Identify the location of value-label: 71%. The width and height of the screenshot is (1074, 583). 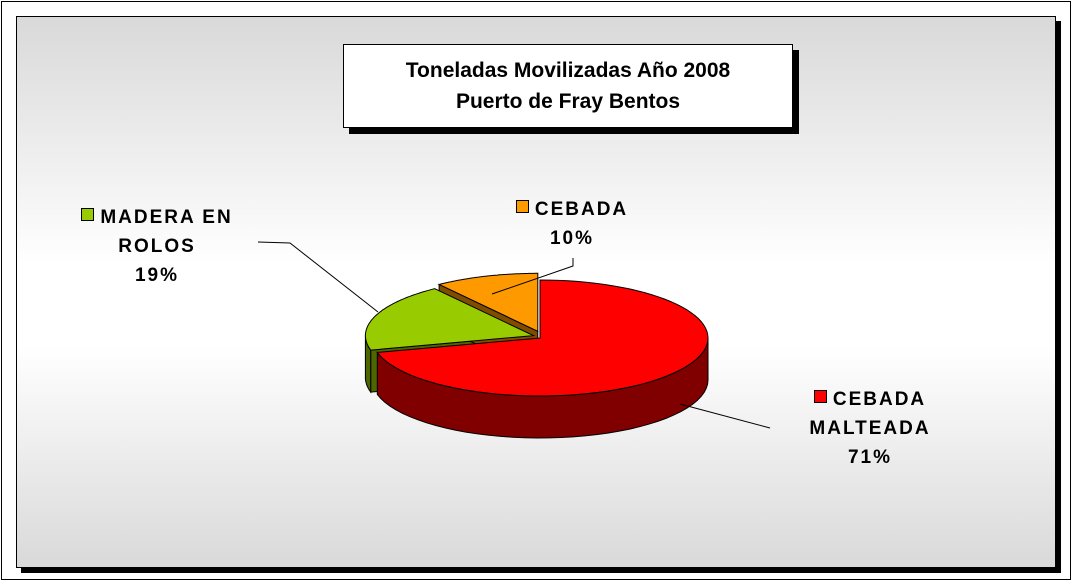
(870, 457).